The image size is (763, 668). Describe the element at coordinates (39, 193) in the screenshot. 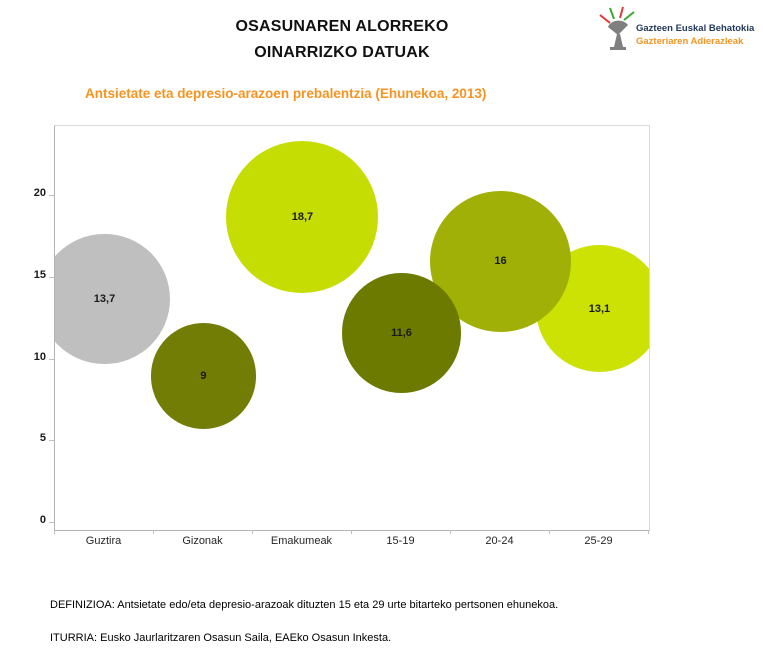

I see `y-tick-label: 20` at that location.